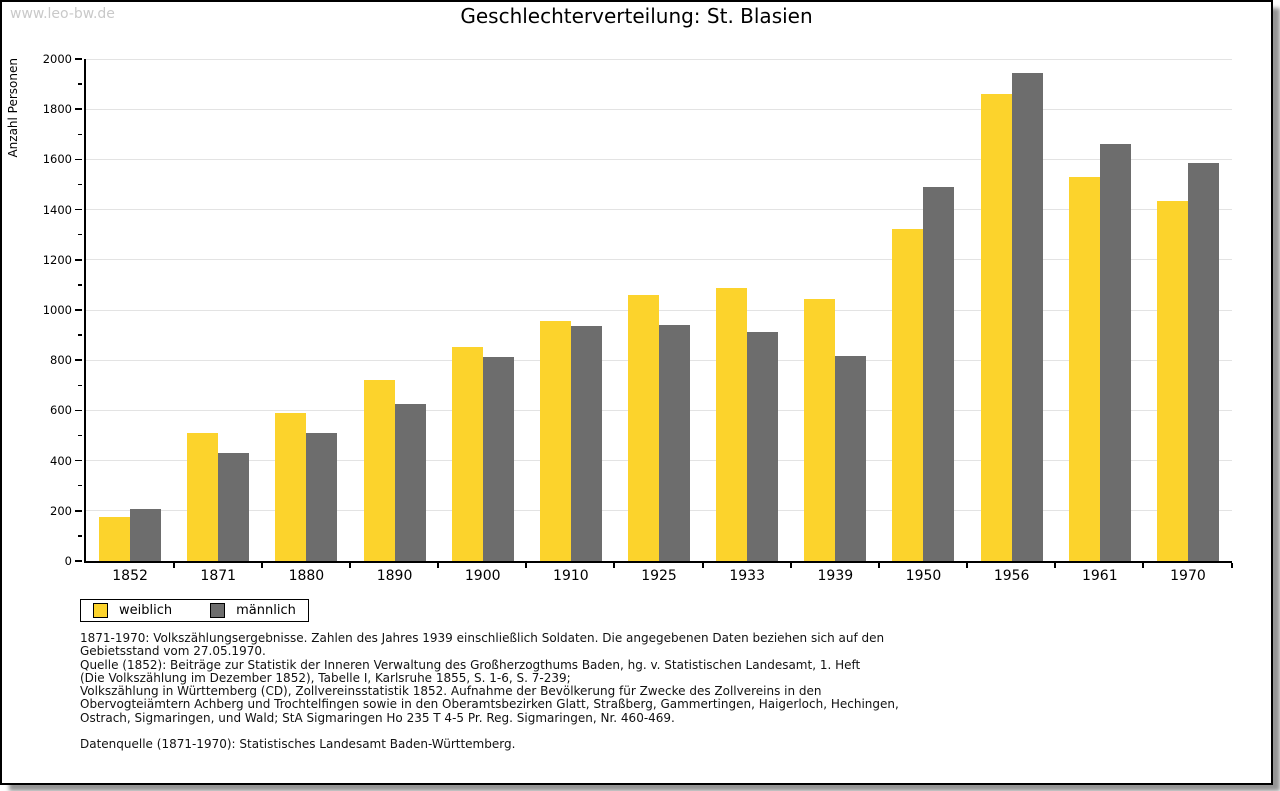 The image size is (1280, 791). I want to click on x-tick-label: 1970, so click(1188, 576).